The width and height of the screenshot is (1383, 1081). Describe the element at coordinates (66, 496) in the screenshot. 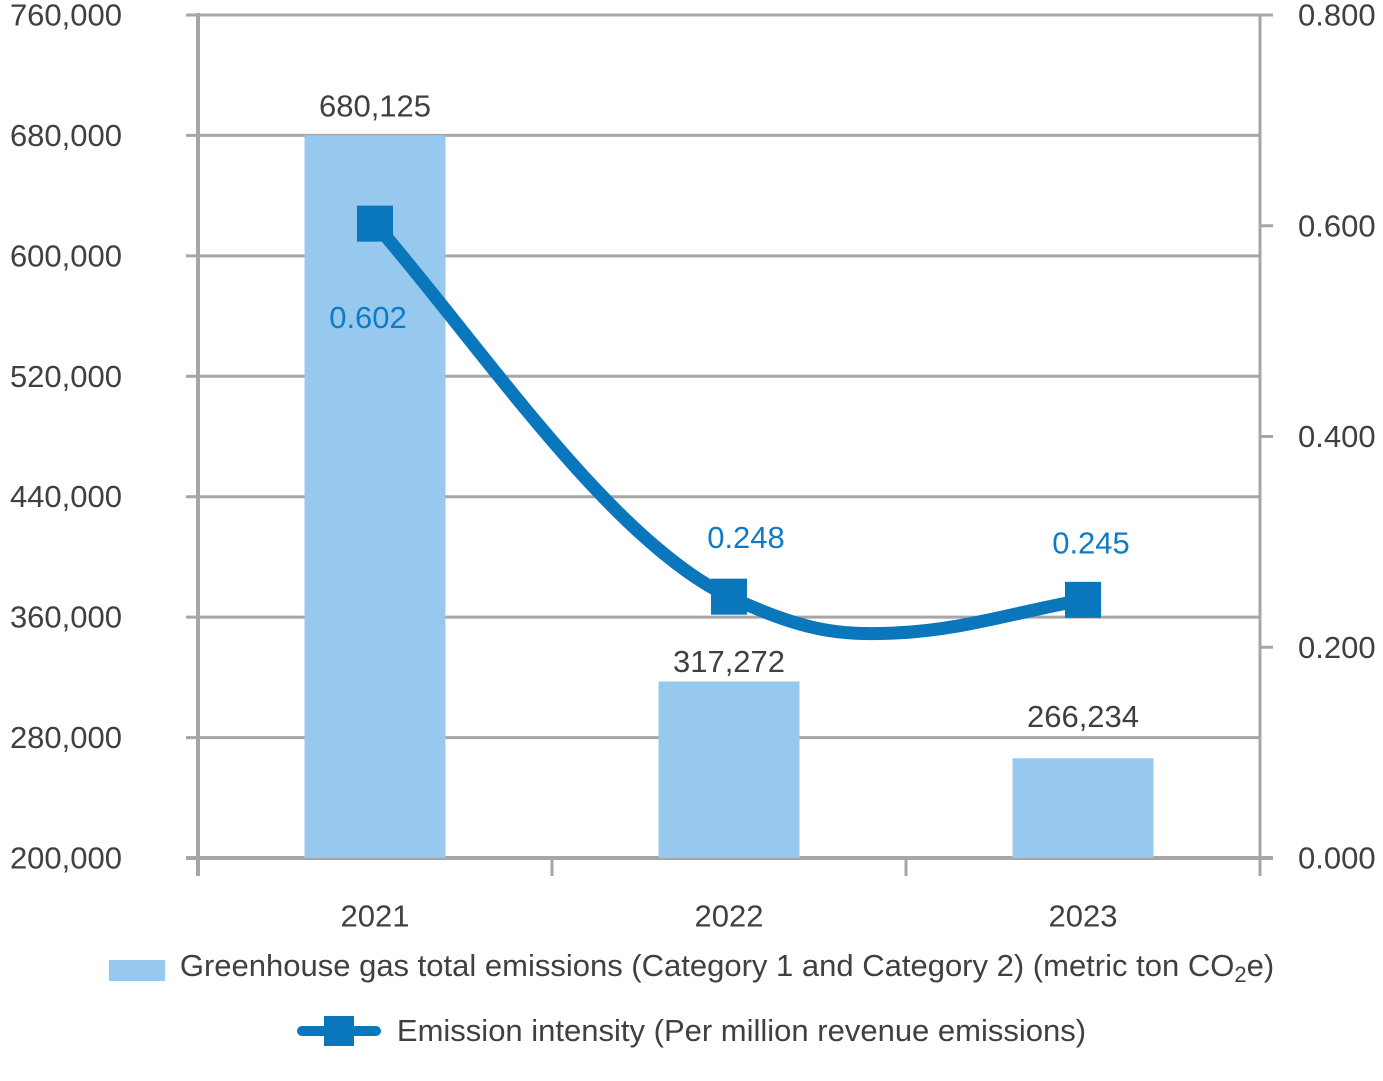

I see `left-axis-tick-label: 440,000` at that location.